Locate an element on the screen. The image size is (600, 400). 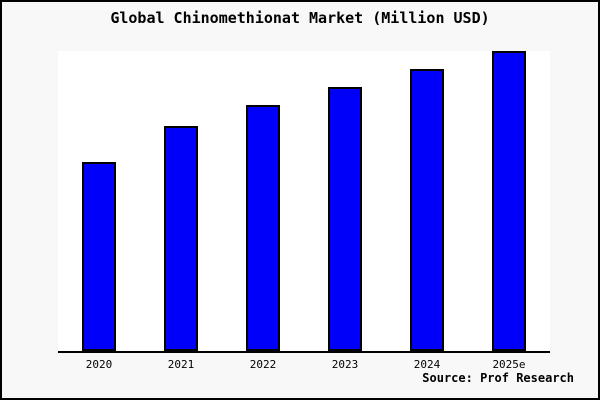
x-tick-label-2021: 2021 is located at coordinates (181, 364).